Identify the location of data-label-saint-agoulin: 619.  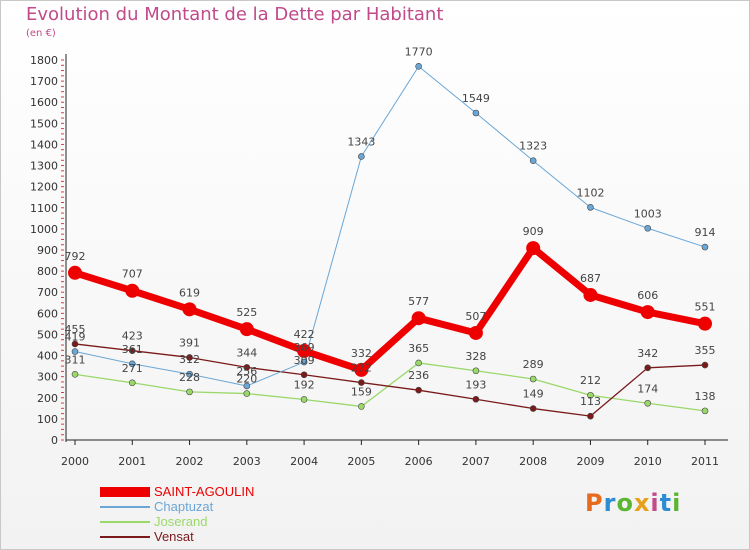
(189, 292).